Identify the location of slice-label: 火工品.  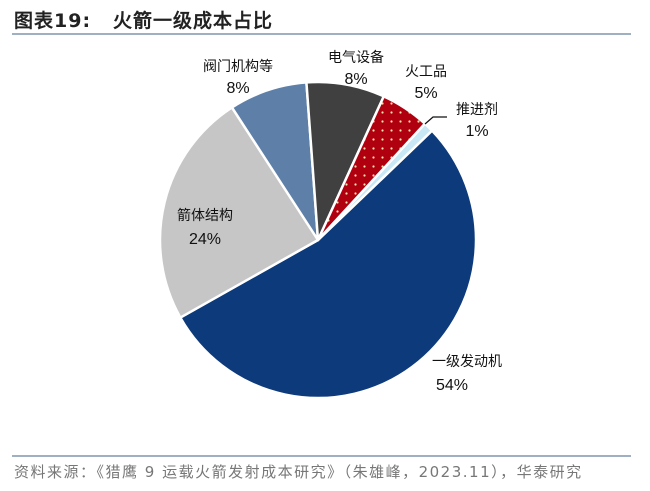
(426, 72).